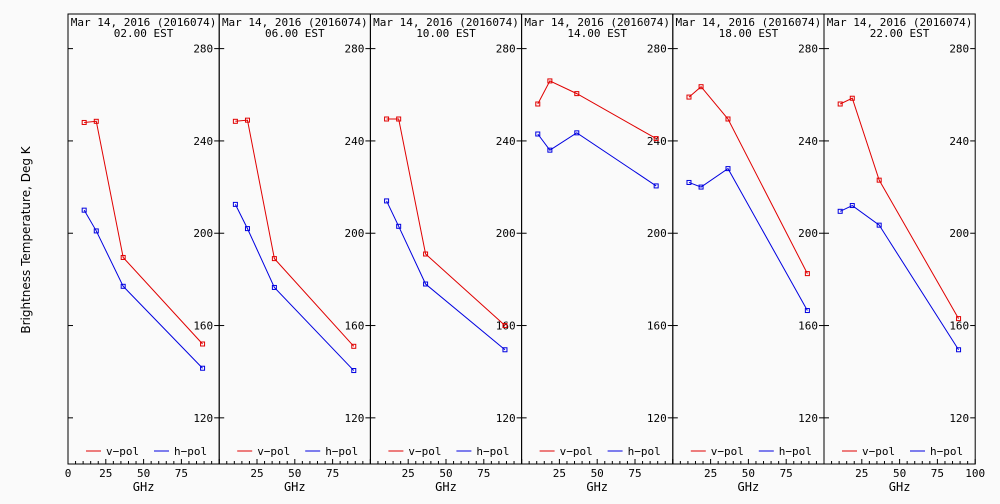  What do you see at coordinates (295, 33) in the screenshot?
I see `panel-subtitle: 06.00 EST` at bounding box center [295, 33].